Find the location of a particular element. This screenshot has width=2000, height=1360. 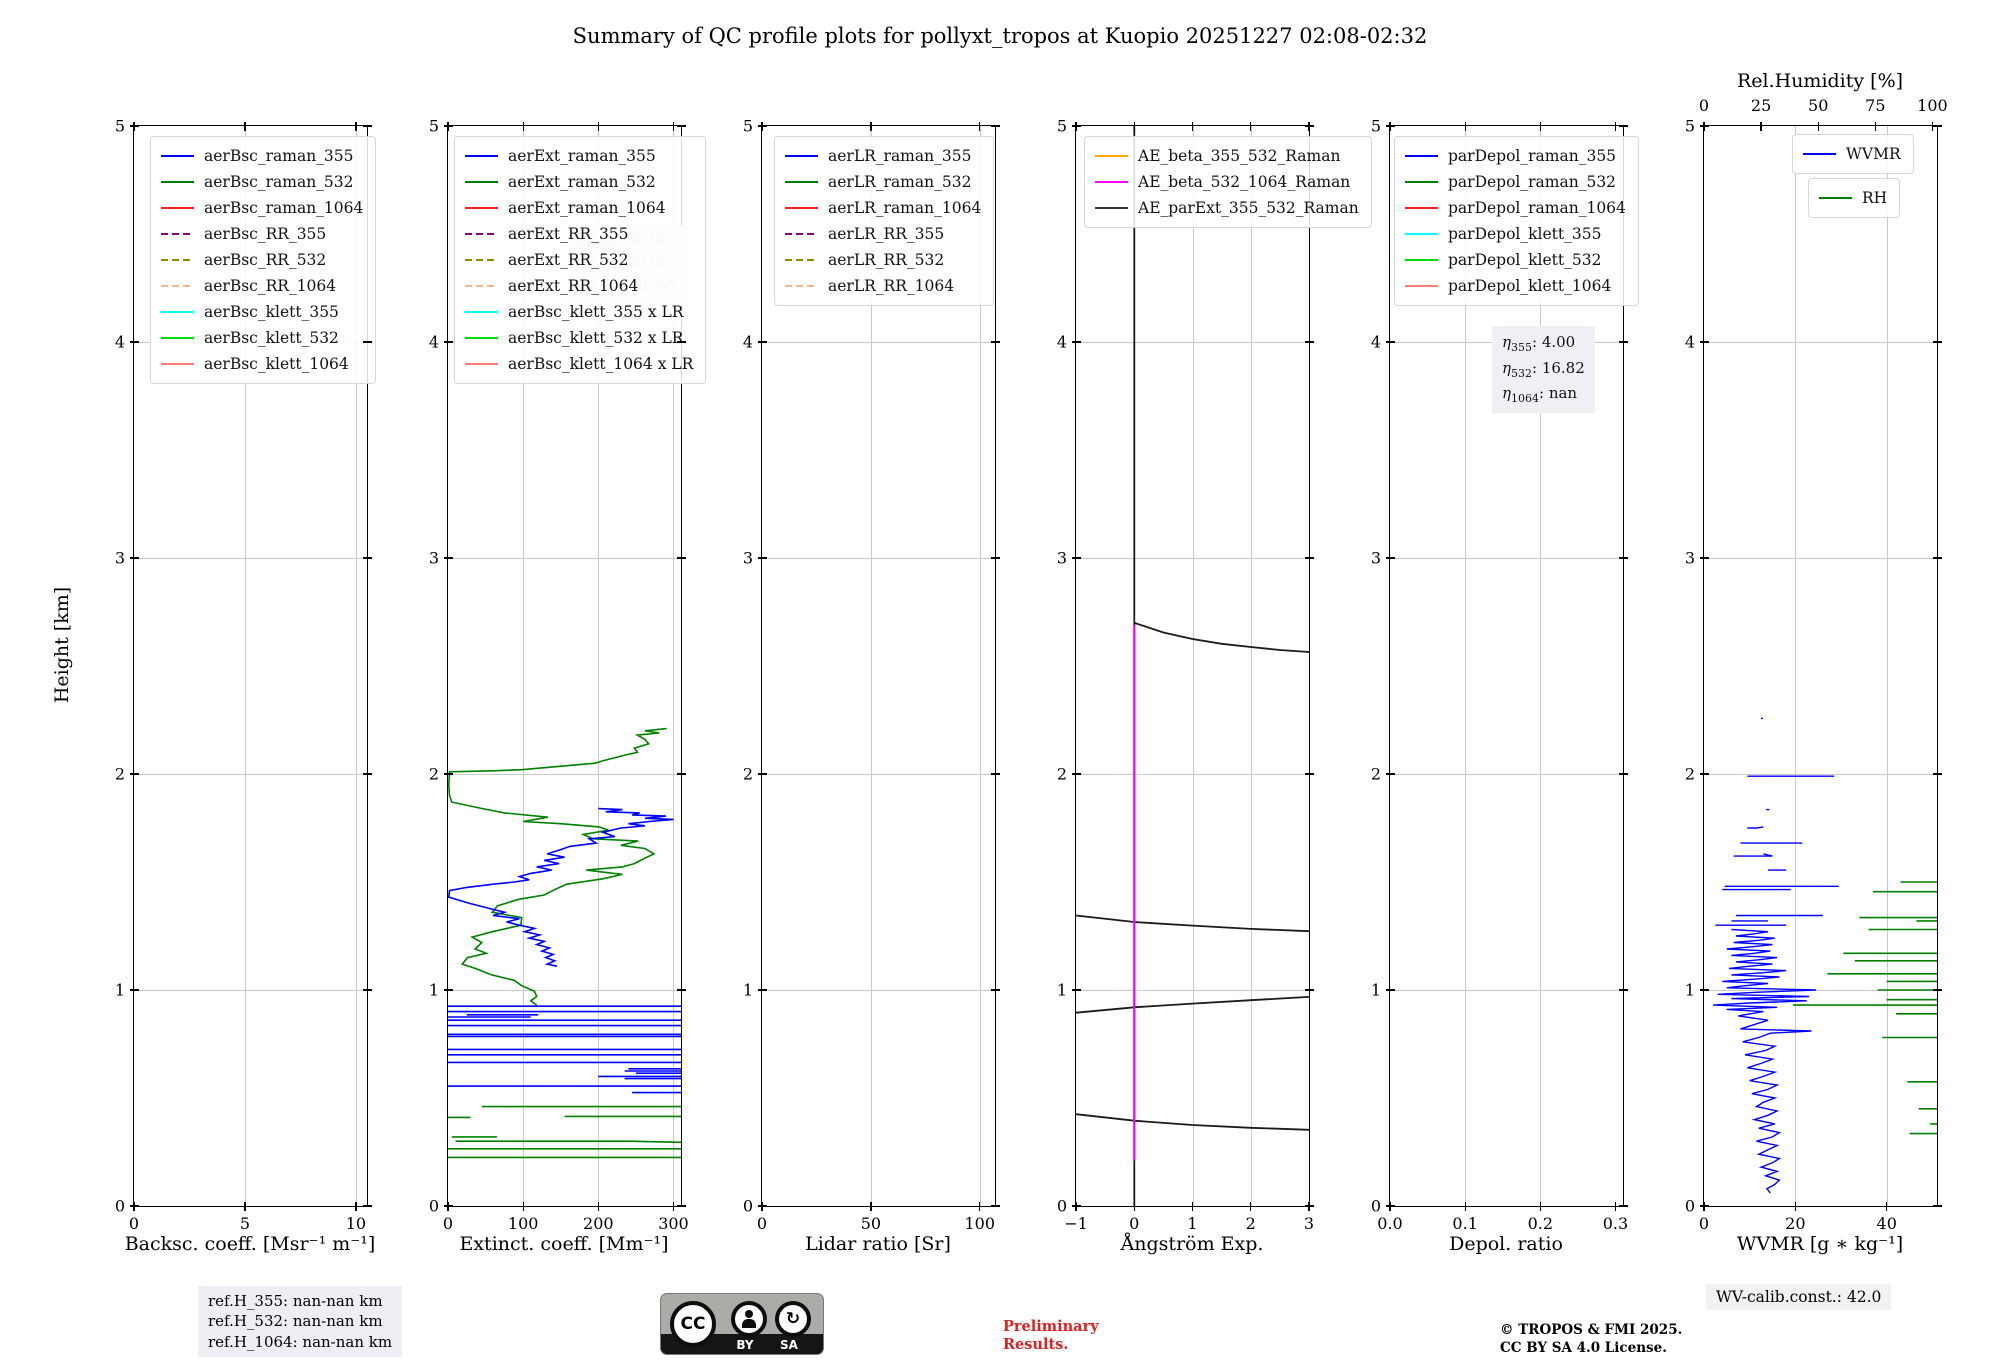

legend-entry-label: aerBsc_klett_532 x LR is located at coordinates (596, 338).